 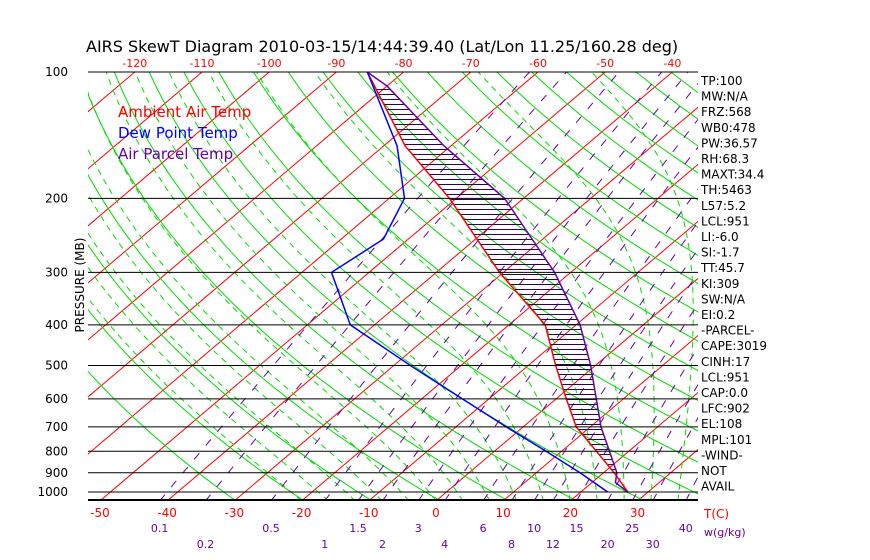 What do you see at coordinates (534, 528) in the screenshot?
I see `mixing-ratio-tick-label: 10` at bounding box center [534, 528].